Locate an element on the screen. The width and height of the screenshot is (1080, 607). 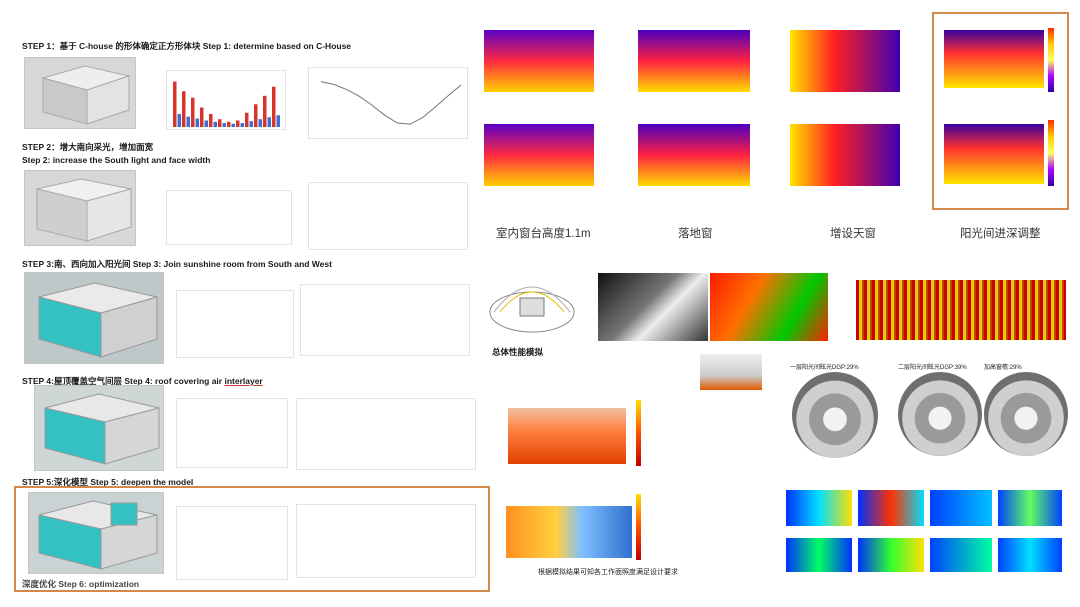
step1-bar-chart is located at coordinates (226, 100).